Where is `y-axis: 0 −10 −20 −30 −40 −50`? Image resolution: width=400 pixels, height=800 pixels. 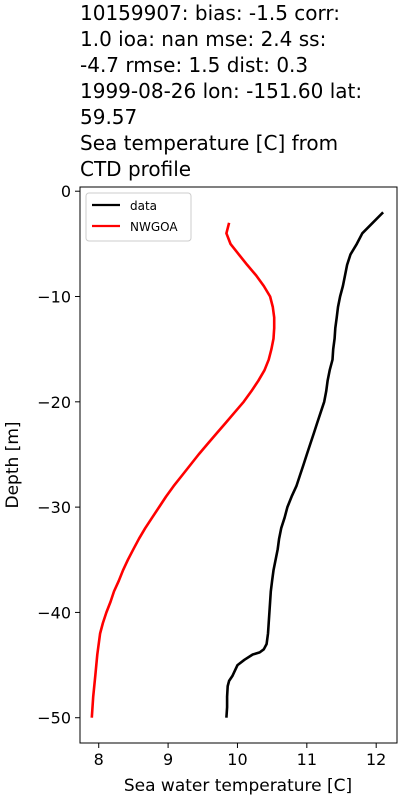
y-axis: 0 −10 −20 −30 −40 −50 is located at coordinates (58, 455).